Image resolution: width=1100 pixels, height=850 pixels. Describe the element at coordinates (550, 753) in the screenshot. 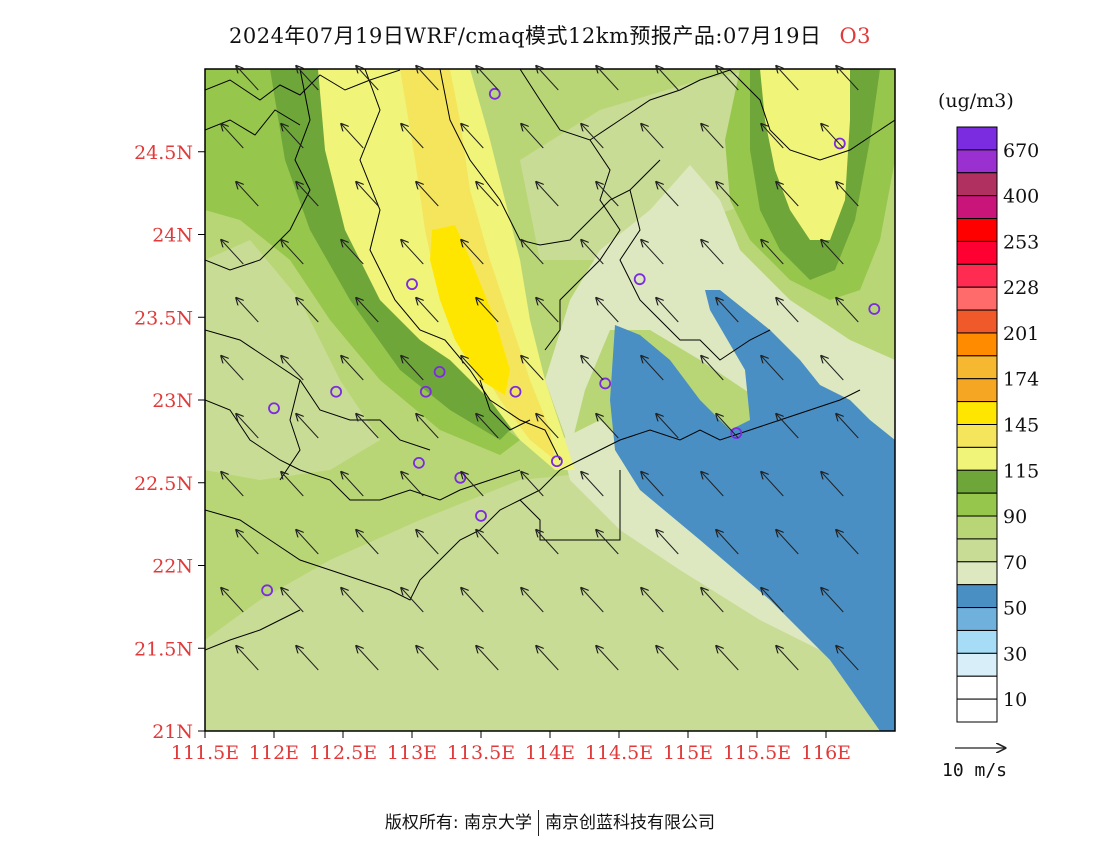

I see `x-tick-label: 114E` at that location.